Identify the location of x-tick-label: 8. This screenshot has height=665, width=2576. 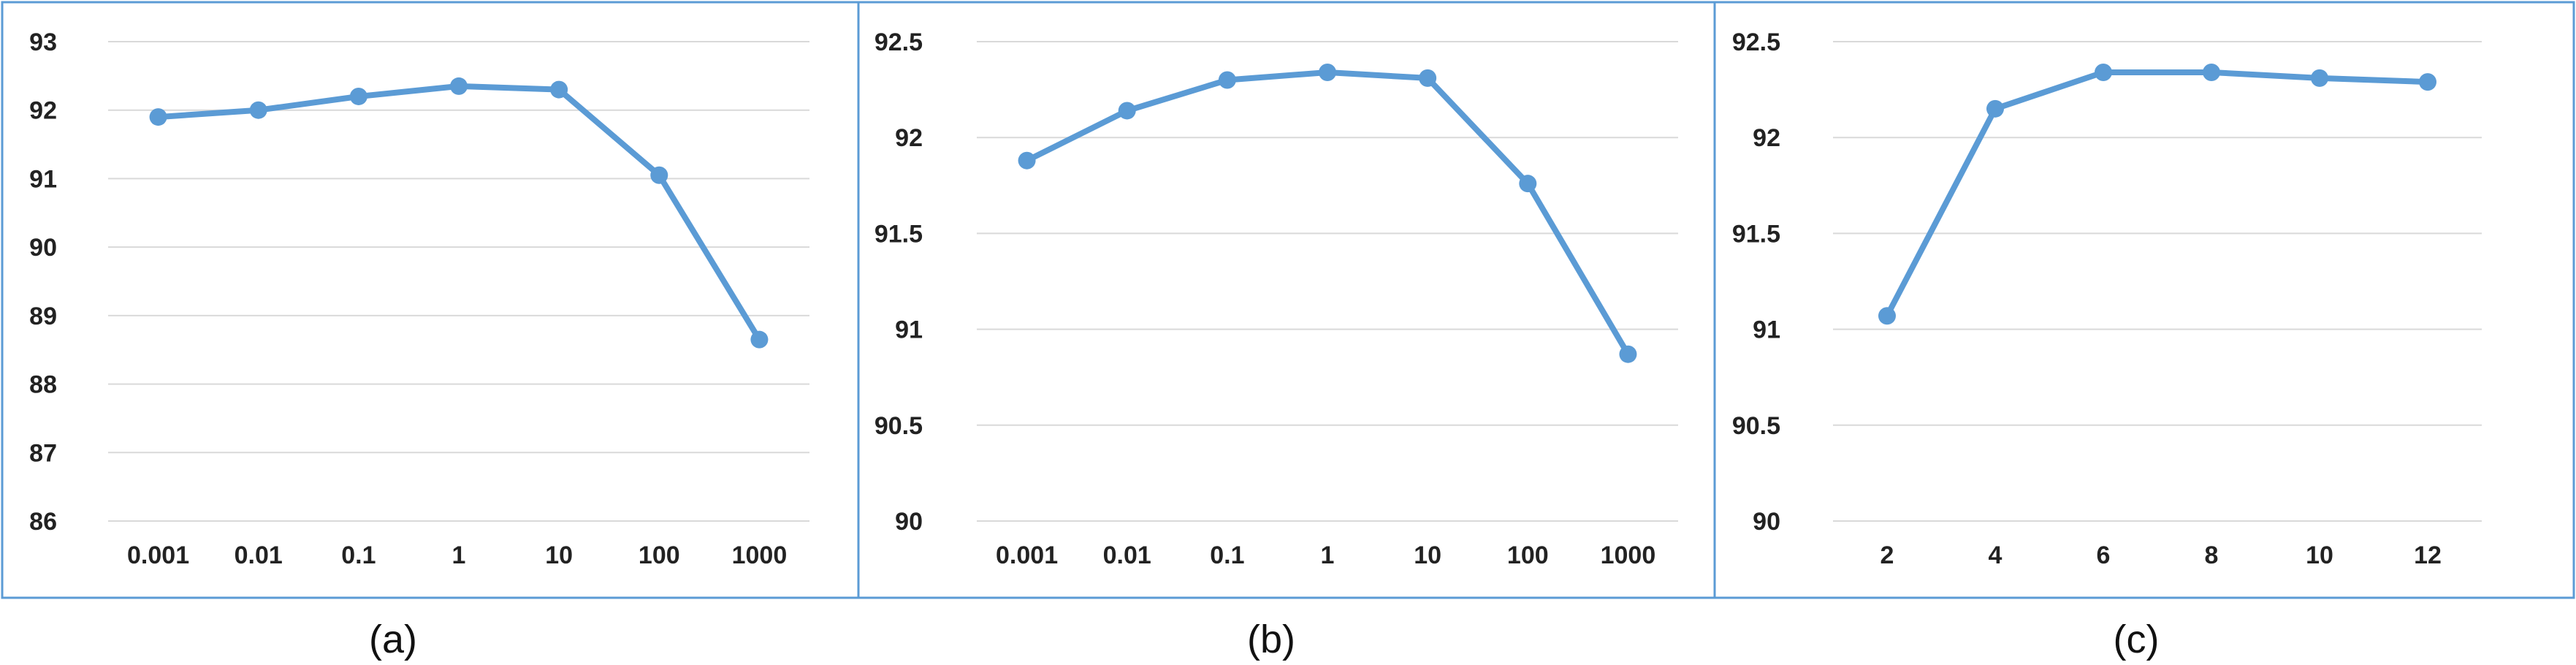
(2212, 555).